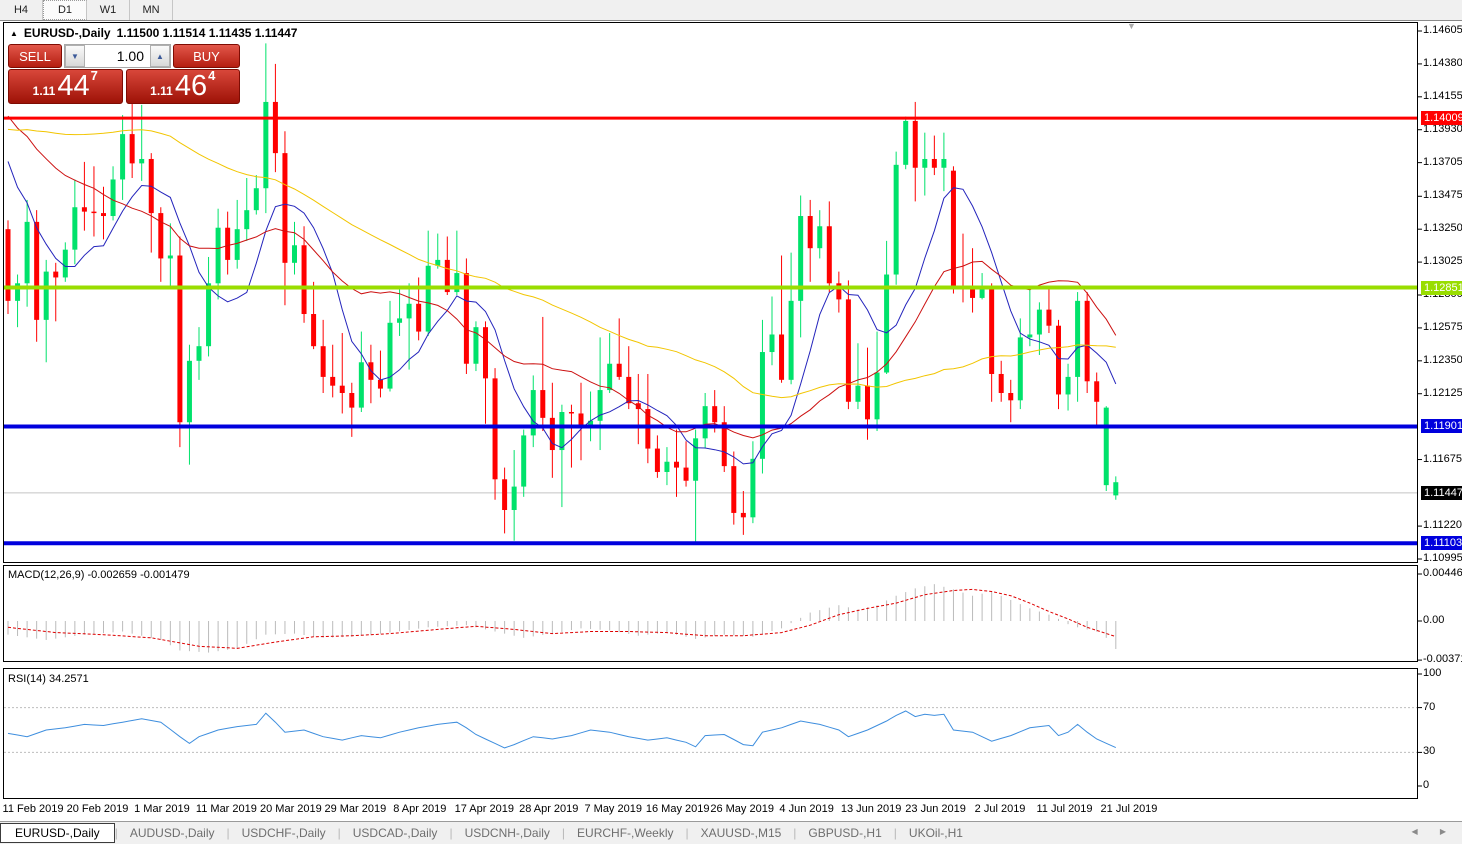  What do you see at coordinates (1429, 751) in the screenshot?
I see `rsi-axis-tick: 30` at bounding box center [1429, 751].